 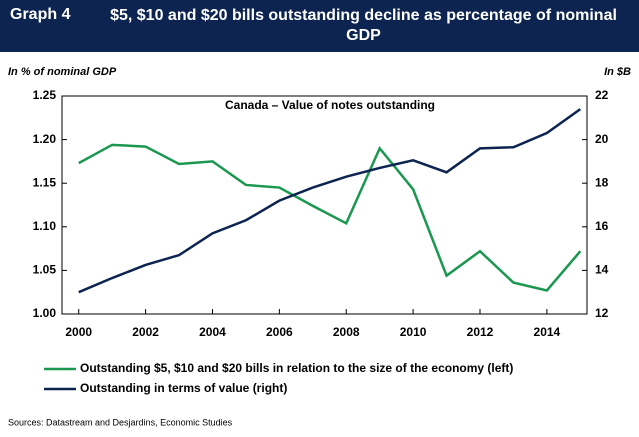 What do you see at coordinates (602, 270) in the screenshot?
I see `y2-tick-label: 14` at bounding box center [602, 270].